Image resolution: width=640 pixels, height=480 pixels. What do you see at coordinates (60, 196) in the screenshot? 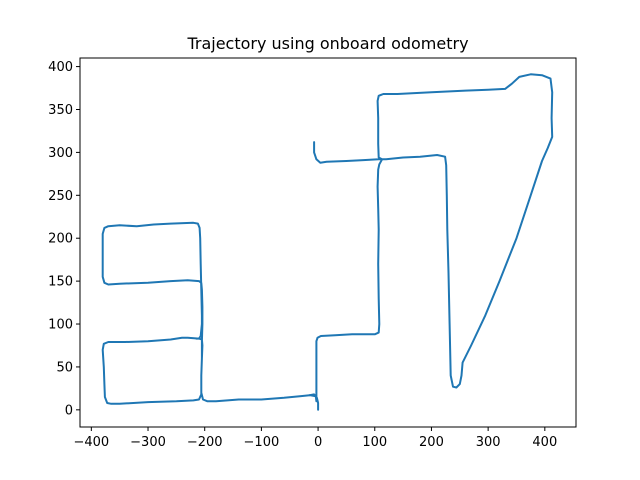
I see `y-tick-label: 250` at bounding box center [60, 196].